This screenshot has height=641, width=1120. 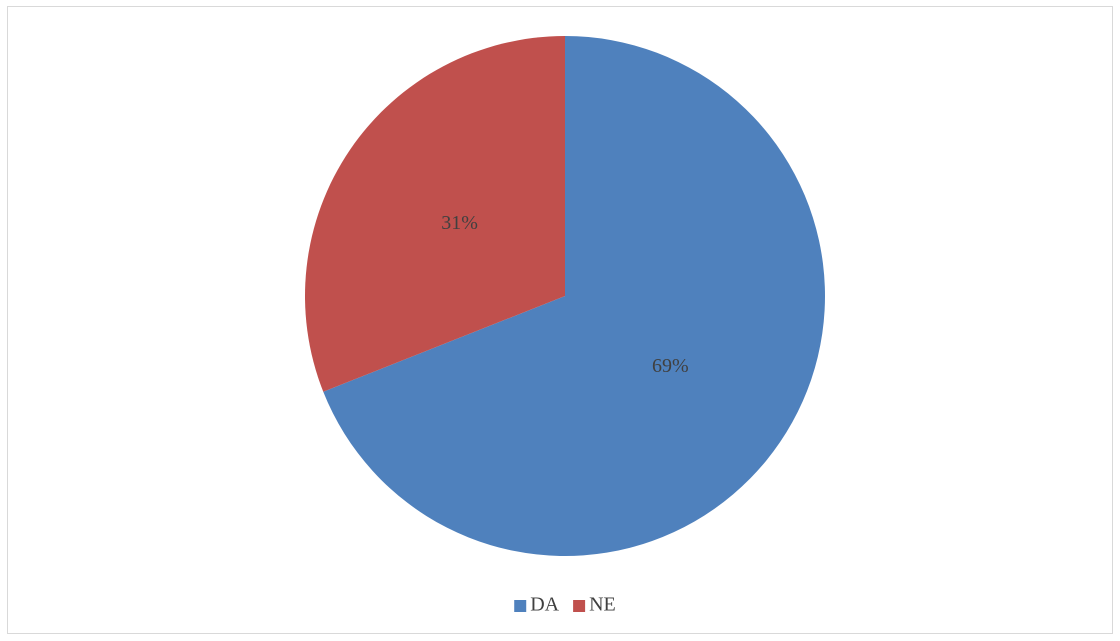 I want to click on pie-slice, so click(x=435, y=214).